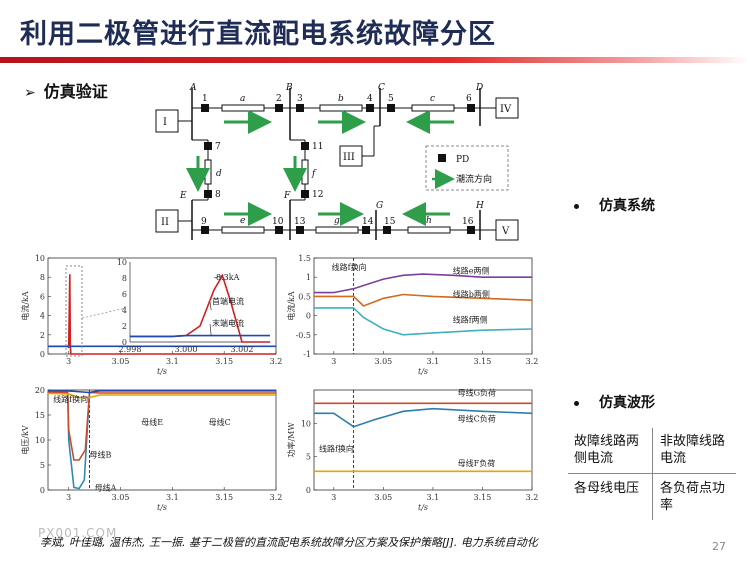 The width and height of the screenshot is (750, 562). I want to click on zoom-region-box, so click(74, 311).